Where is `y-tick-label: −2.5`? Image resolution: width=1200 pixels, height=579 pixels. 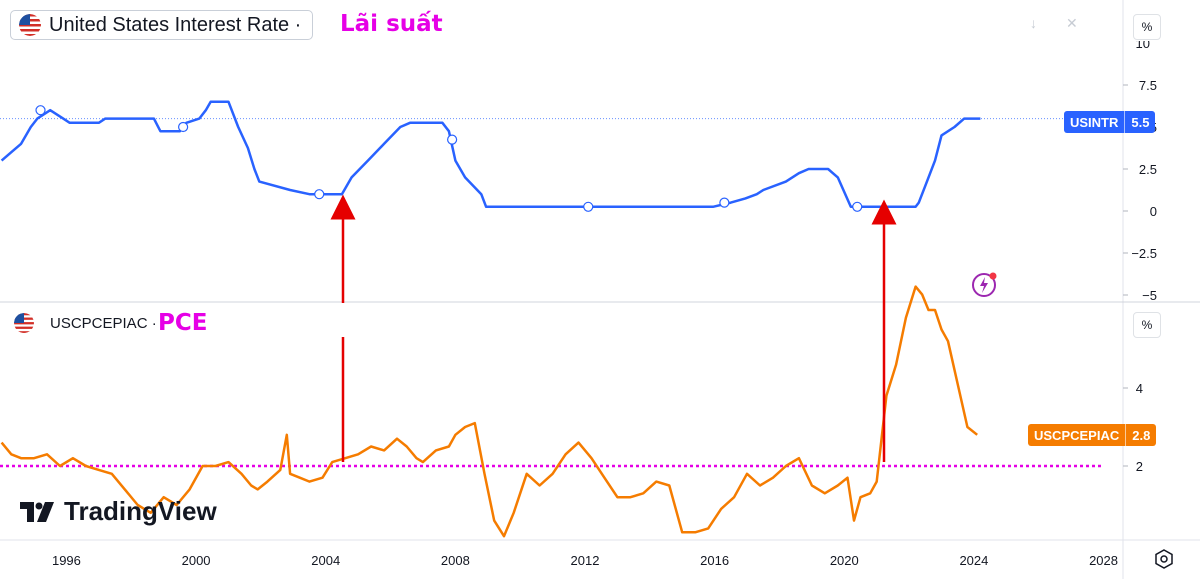
y-tick-label: −2.5 is located at coordinates (1144, 253).